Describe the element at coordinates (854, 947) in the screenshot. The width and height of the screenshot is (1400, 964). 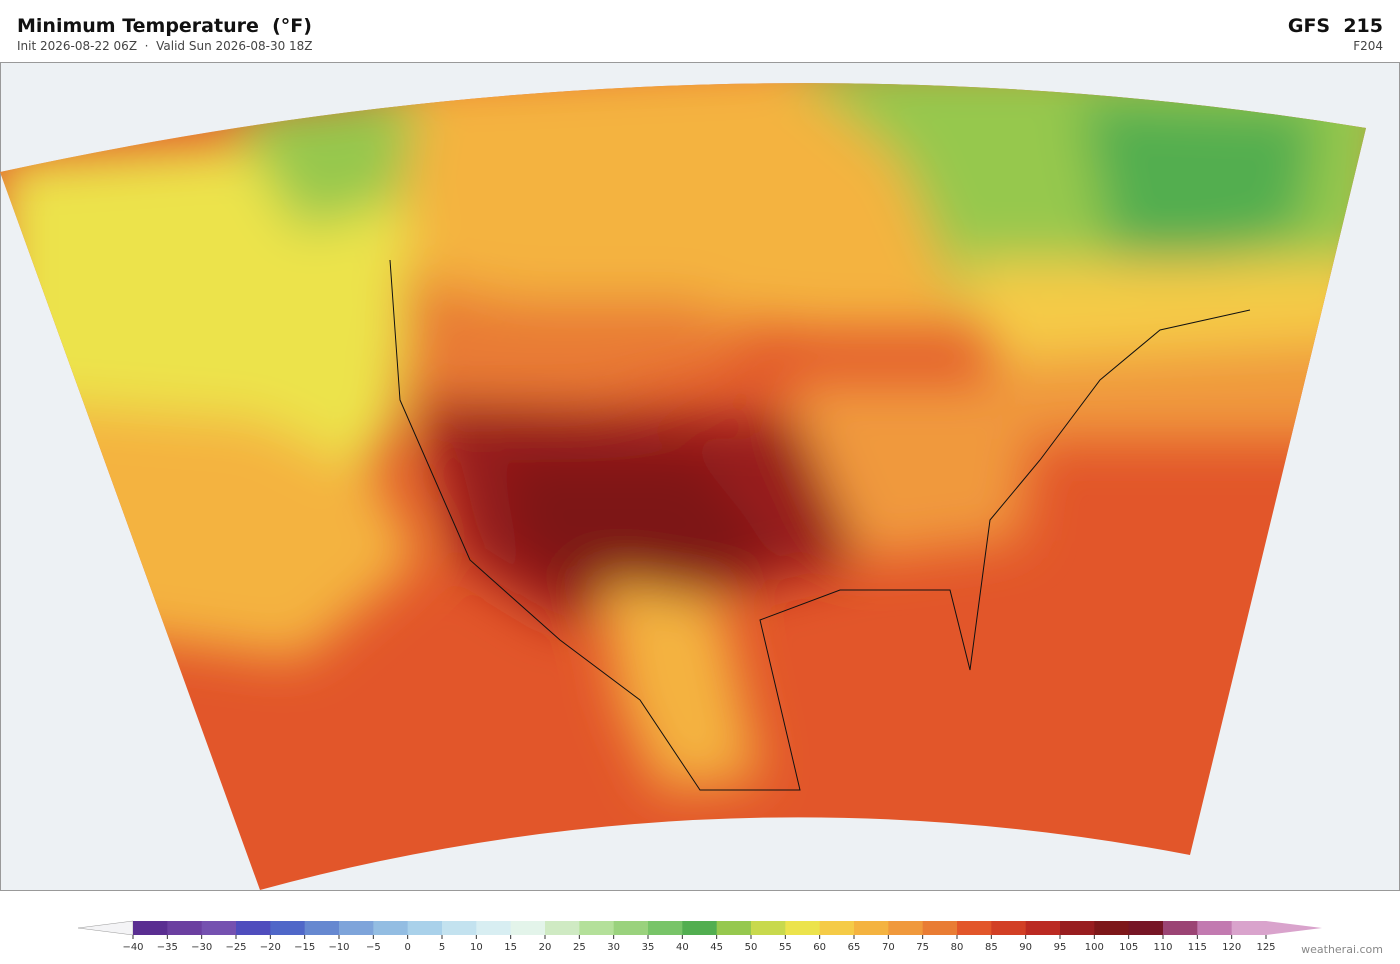
I see `colorbar-tick-label: 65` at that location.